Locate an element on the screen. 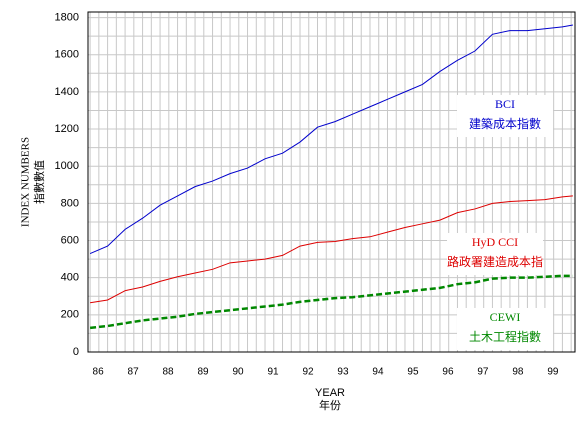 The image size is (585, 430). x-tick-label: 99 is located at coordinates (553, 372).